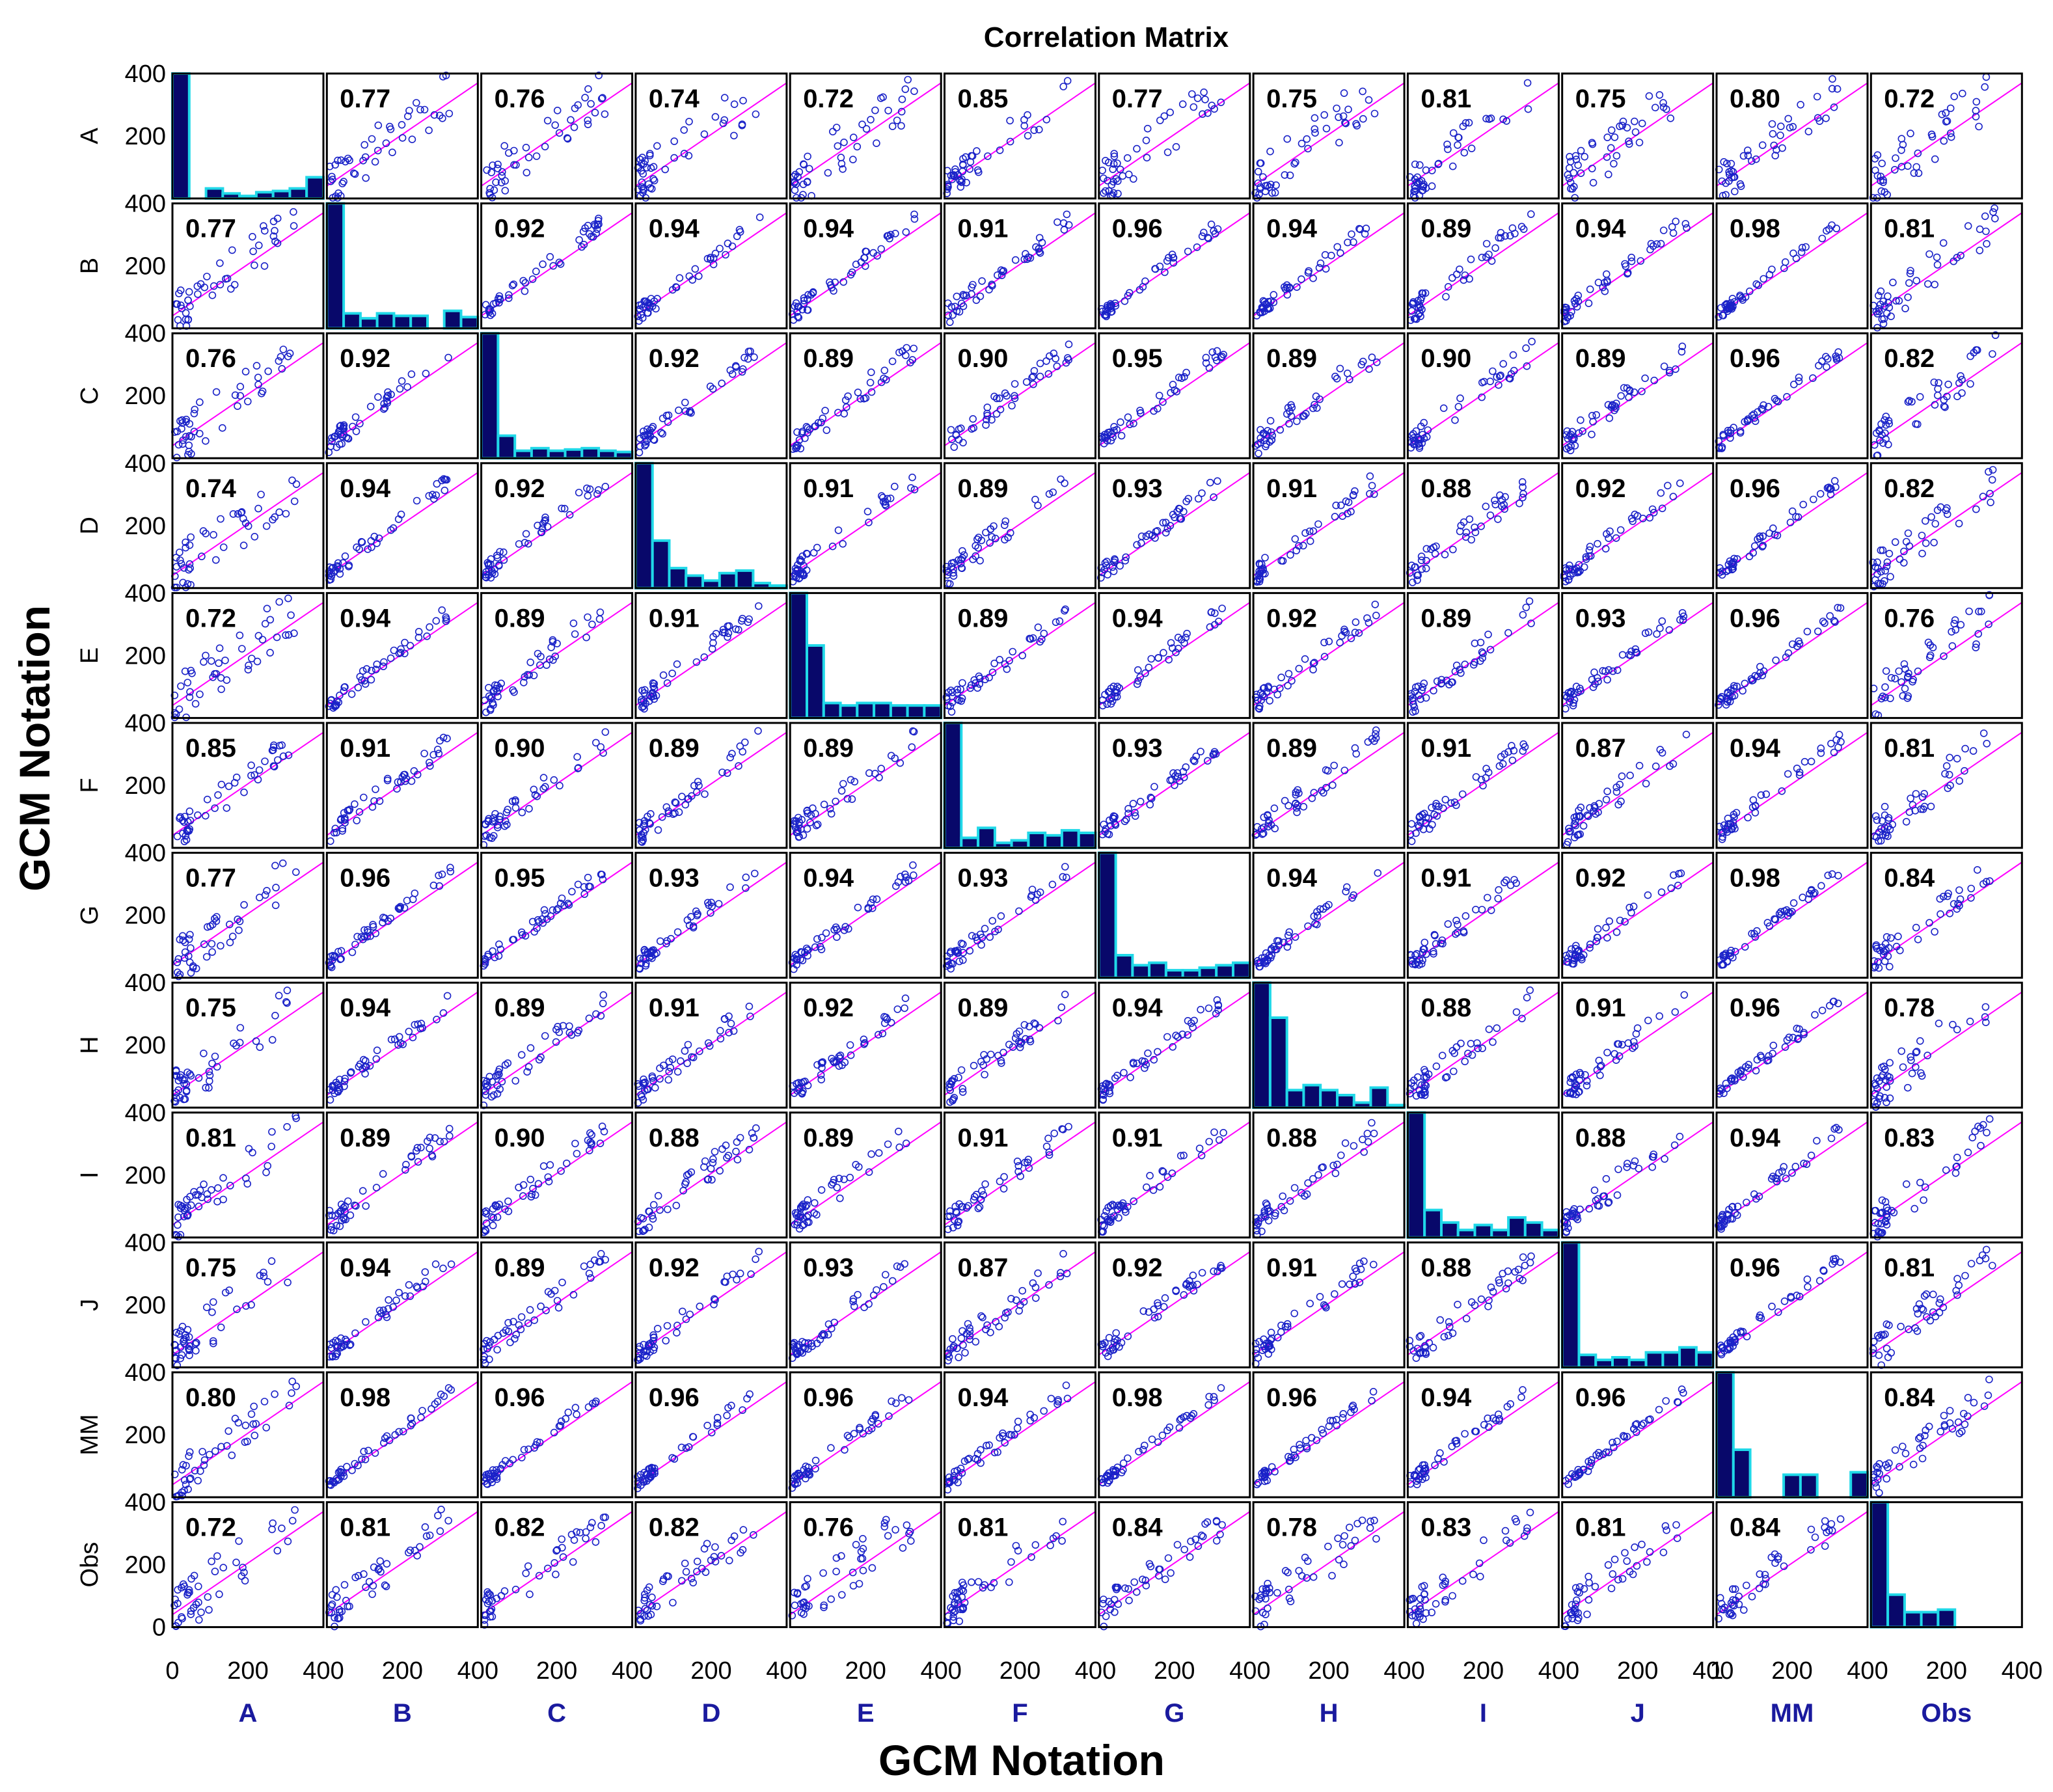  I want to click on panel-b-vs-a: 0.77, so click(248, 266).